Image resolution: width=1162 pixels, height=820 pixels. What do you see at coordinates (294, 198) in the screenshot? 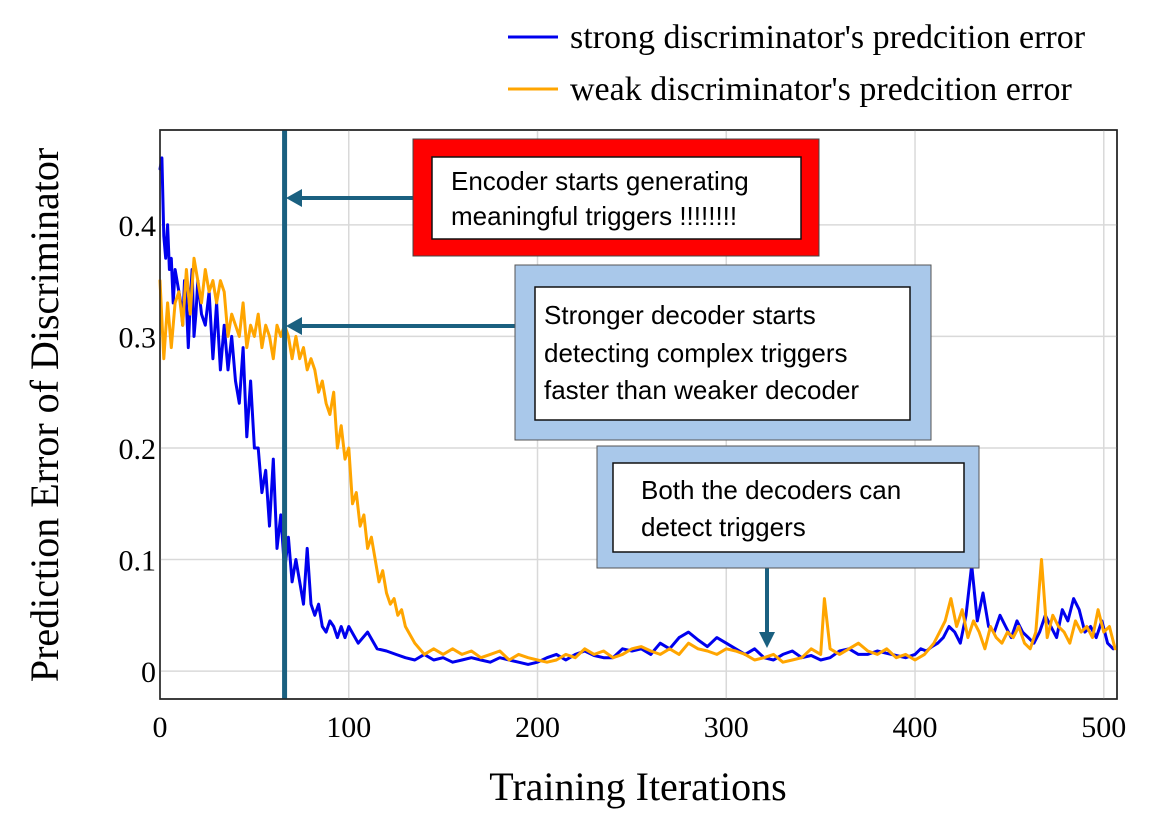
I see `annotation-encoder-arrowhead` at bounding box center [294, 198].